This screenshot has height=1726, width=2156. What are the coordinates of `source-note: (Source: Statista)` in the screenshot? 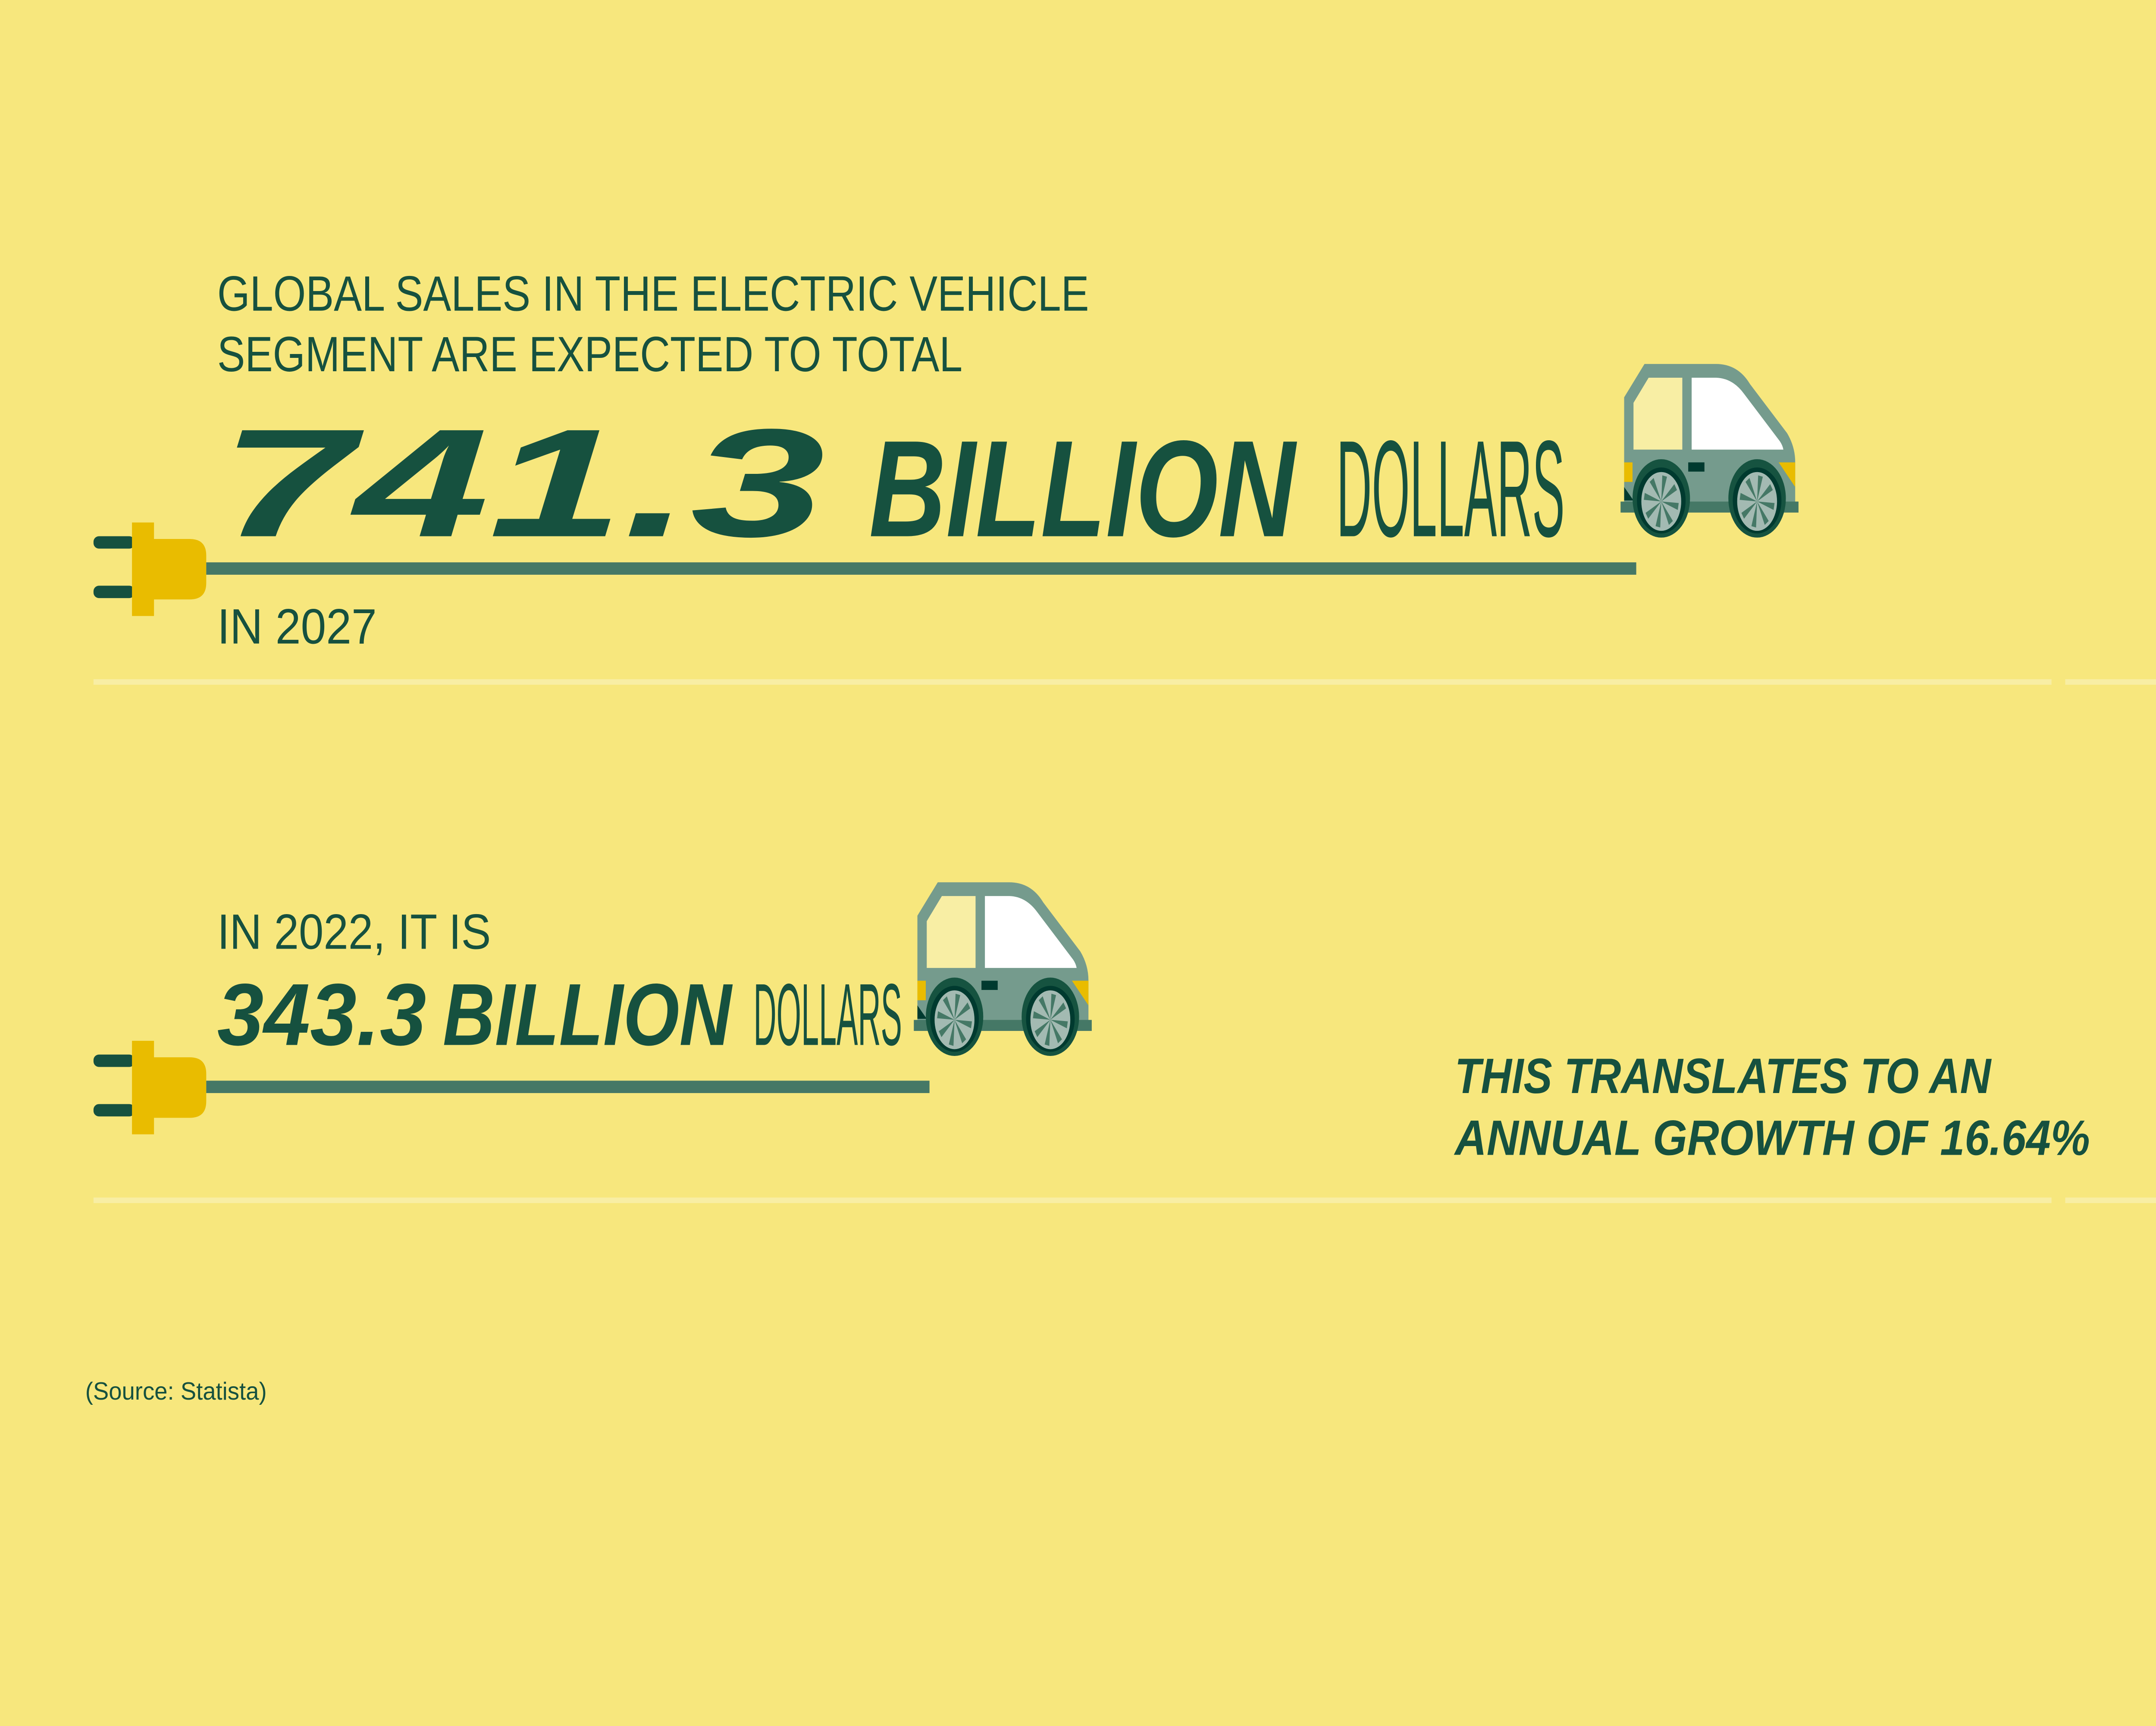 It's located at (176, 1392).